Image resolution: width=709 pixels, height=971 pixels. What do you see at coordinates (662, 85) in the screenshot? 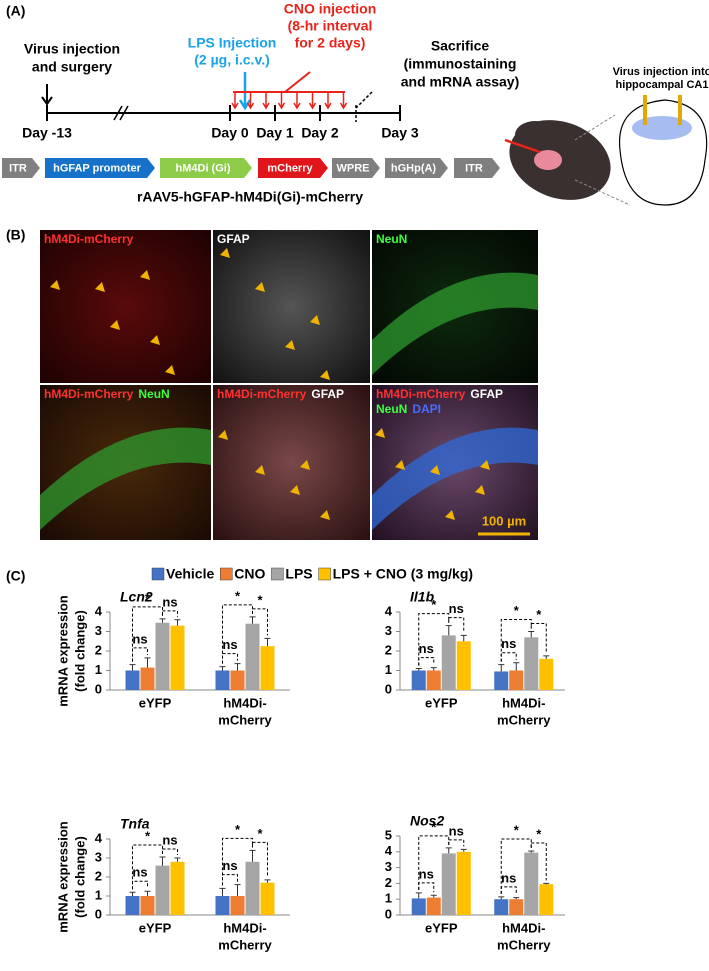
I see `inset-label: hippocampal CA1` at bounding box center [662, 85].